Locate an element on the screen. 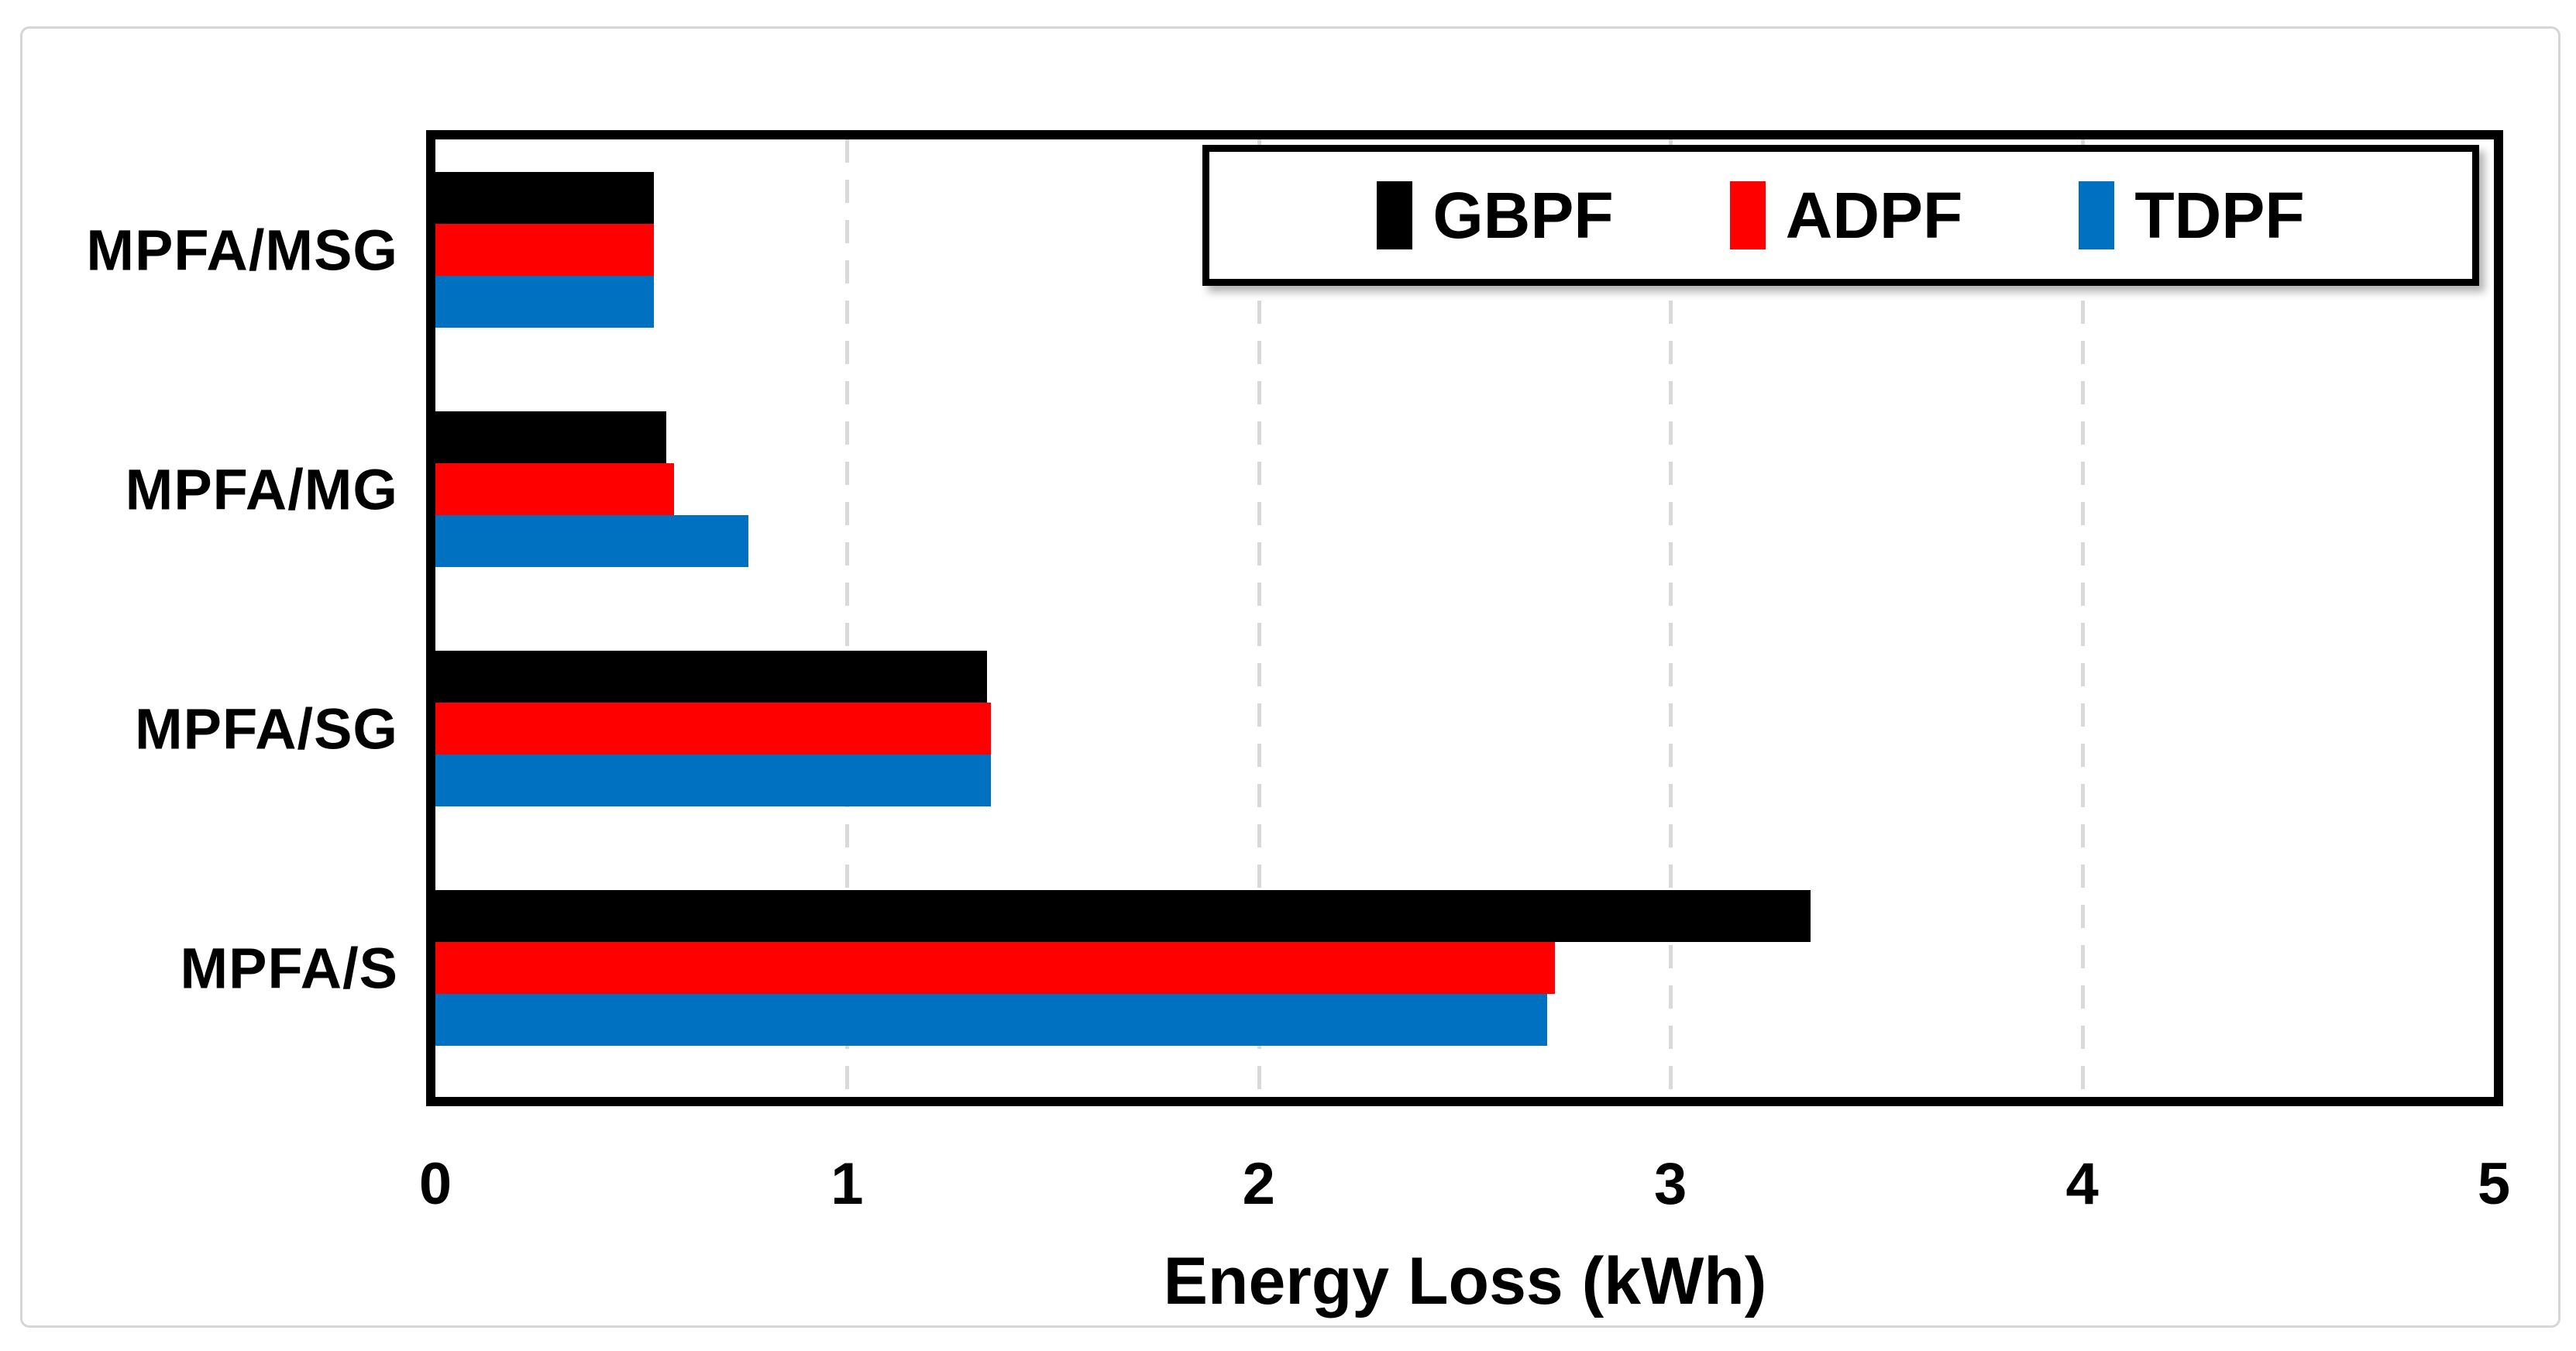  bar-tdpf-mpfa-sg is located at coordinates (713, 780).